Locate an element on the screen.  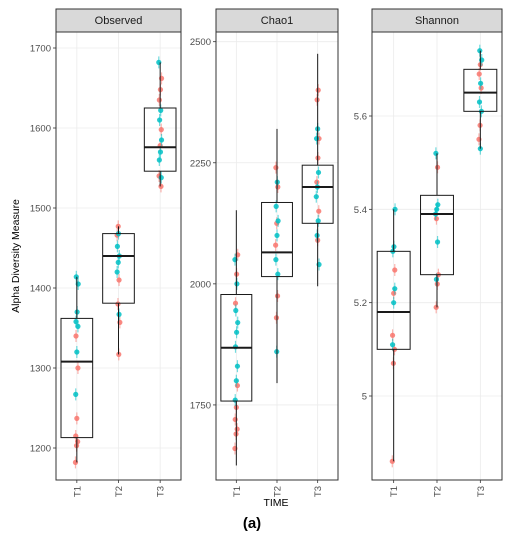
y-tick-label: 2500 is located at coordinates (200, 42).